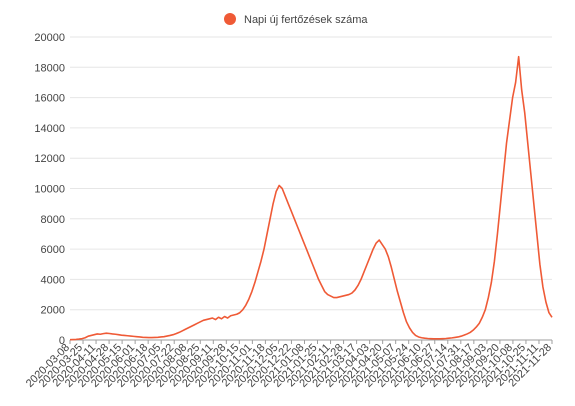 This screenshot has height=406, width=575. What do you see at coordinates (62, 341) in the screenshot?
I see `y-tick-label: 0` at bounding box center [62, 341].